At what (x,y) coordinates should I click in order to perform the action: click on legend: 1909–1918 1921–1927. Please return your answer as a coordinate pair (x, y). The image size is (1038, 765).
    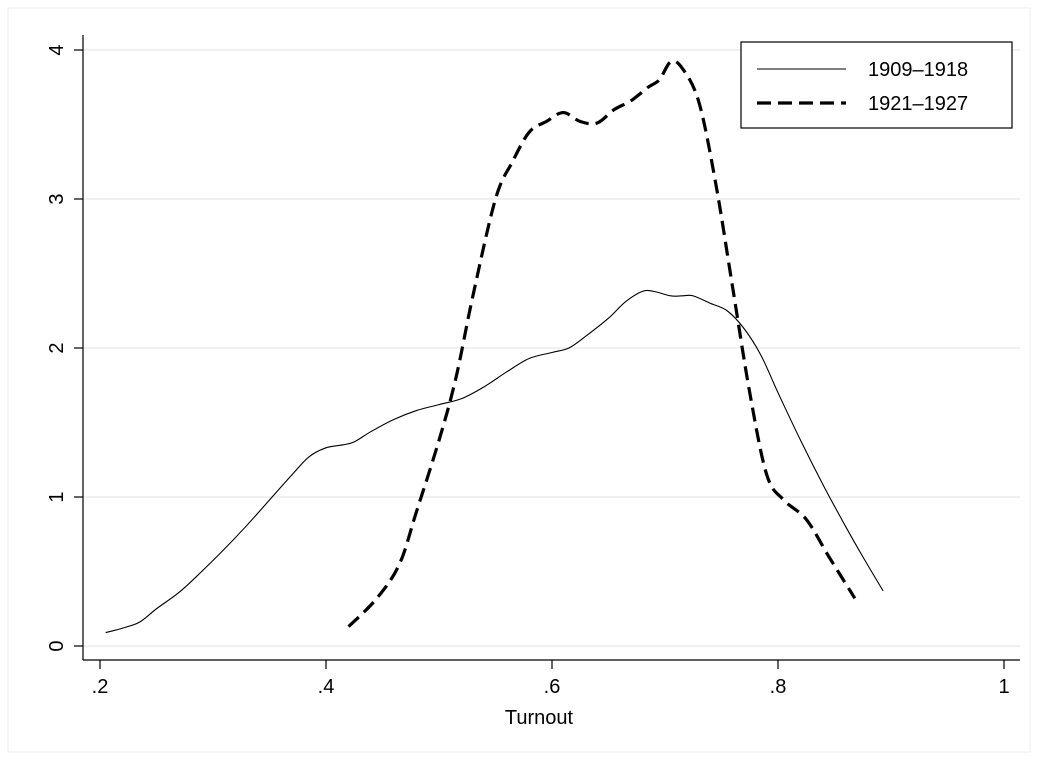
    Looking at the image, I should click on (876, 85).